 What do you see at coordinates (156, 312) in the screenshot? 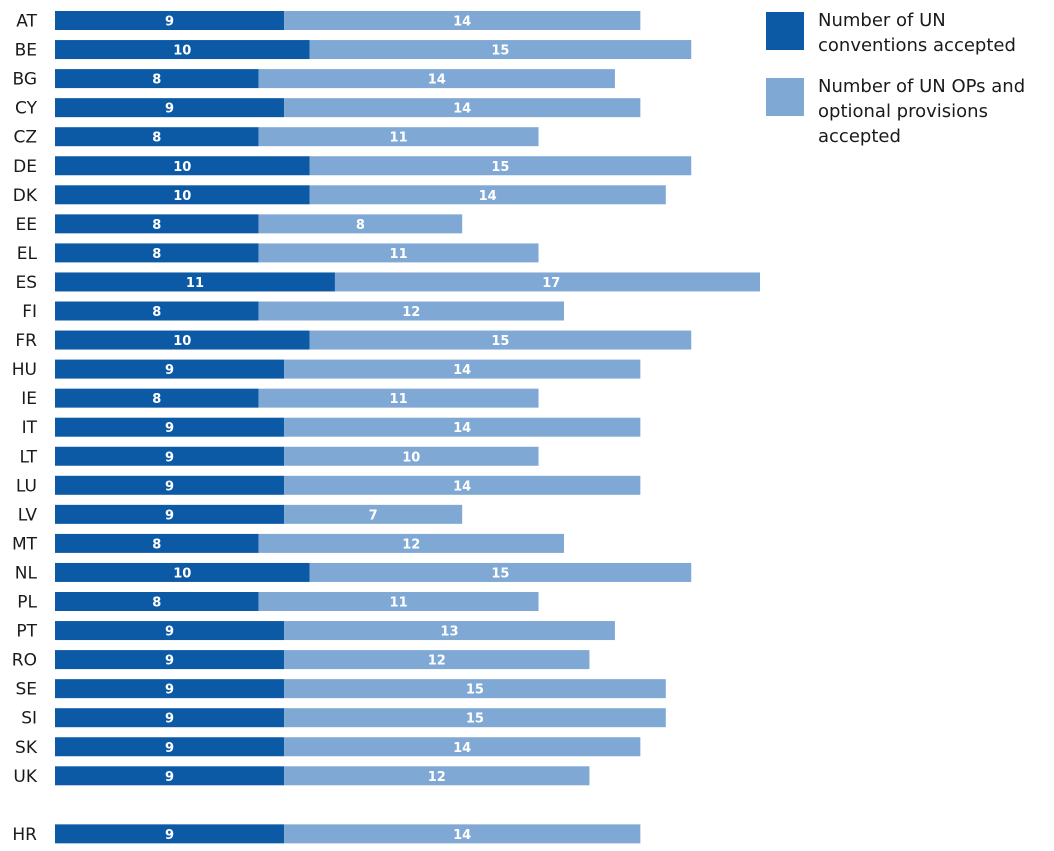
I see `data-label-fi-series-0: 8` at bounding box center [156, 312].